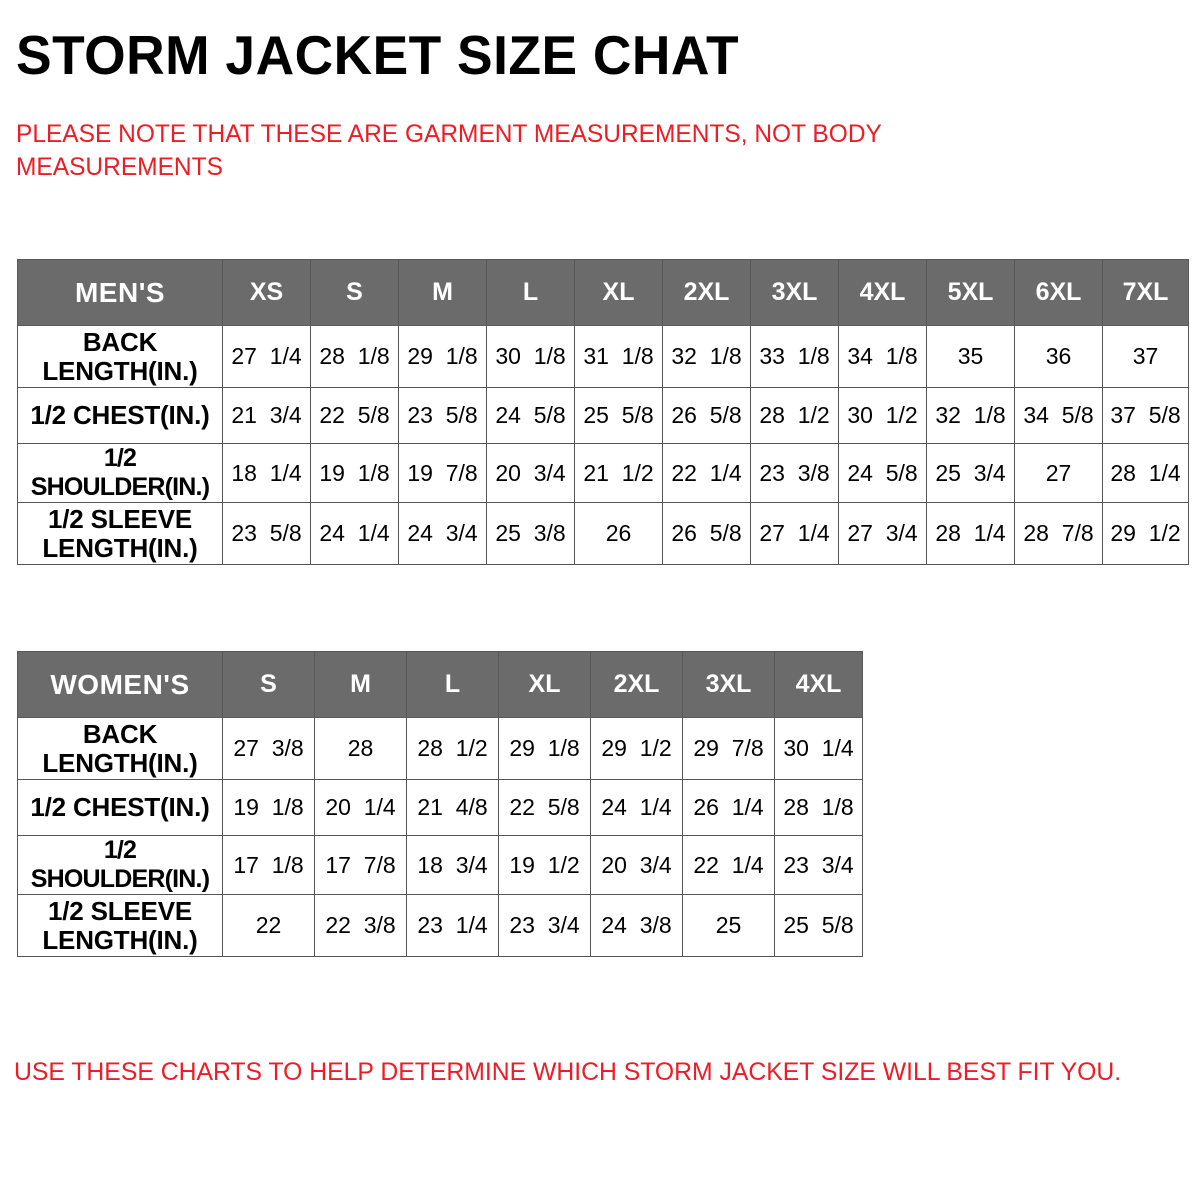 This screenshot has height=1200, width=1200. What do you see at coordinates (530, 473) in the screenshot?
I see `mens-cell-shoulder-l: 20 3/4` at bounding box center [530, 473].